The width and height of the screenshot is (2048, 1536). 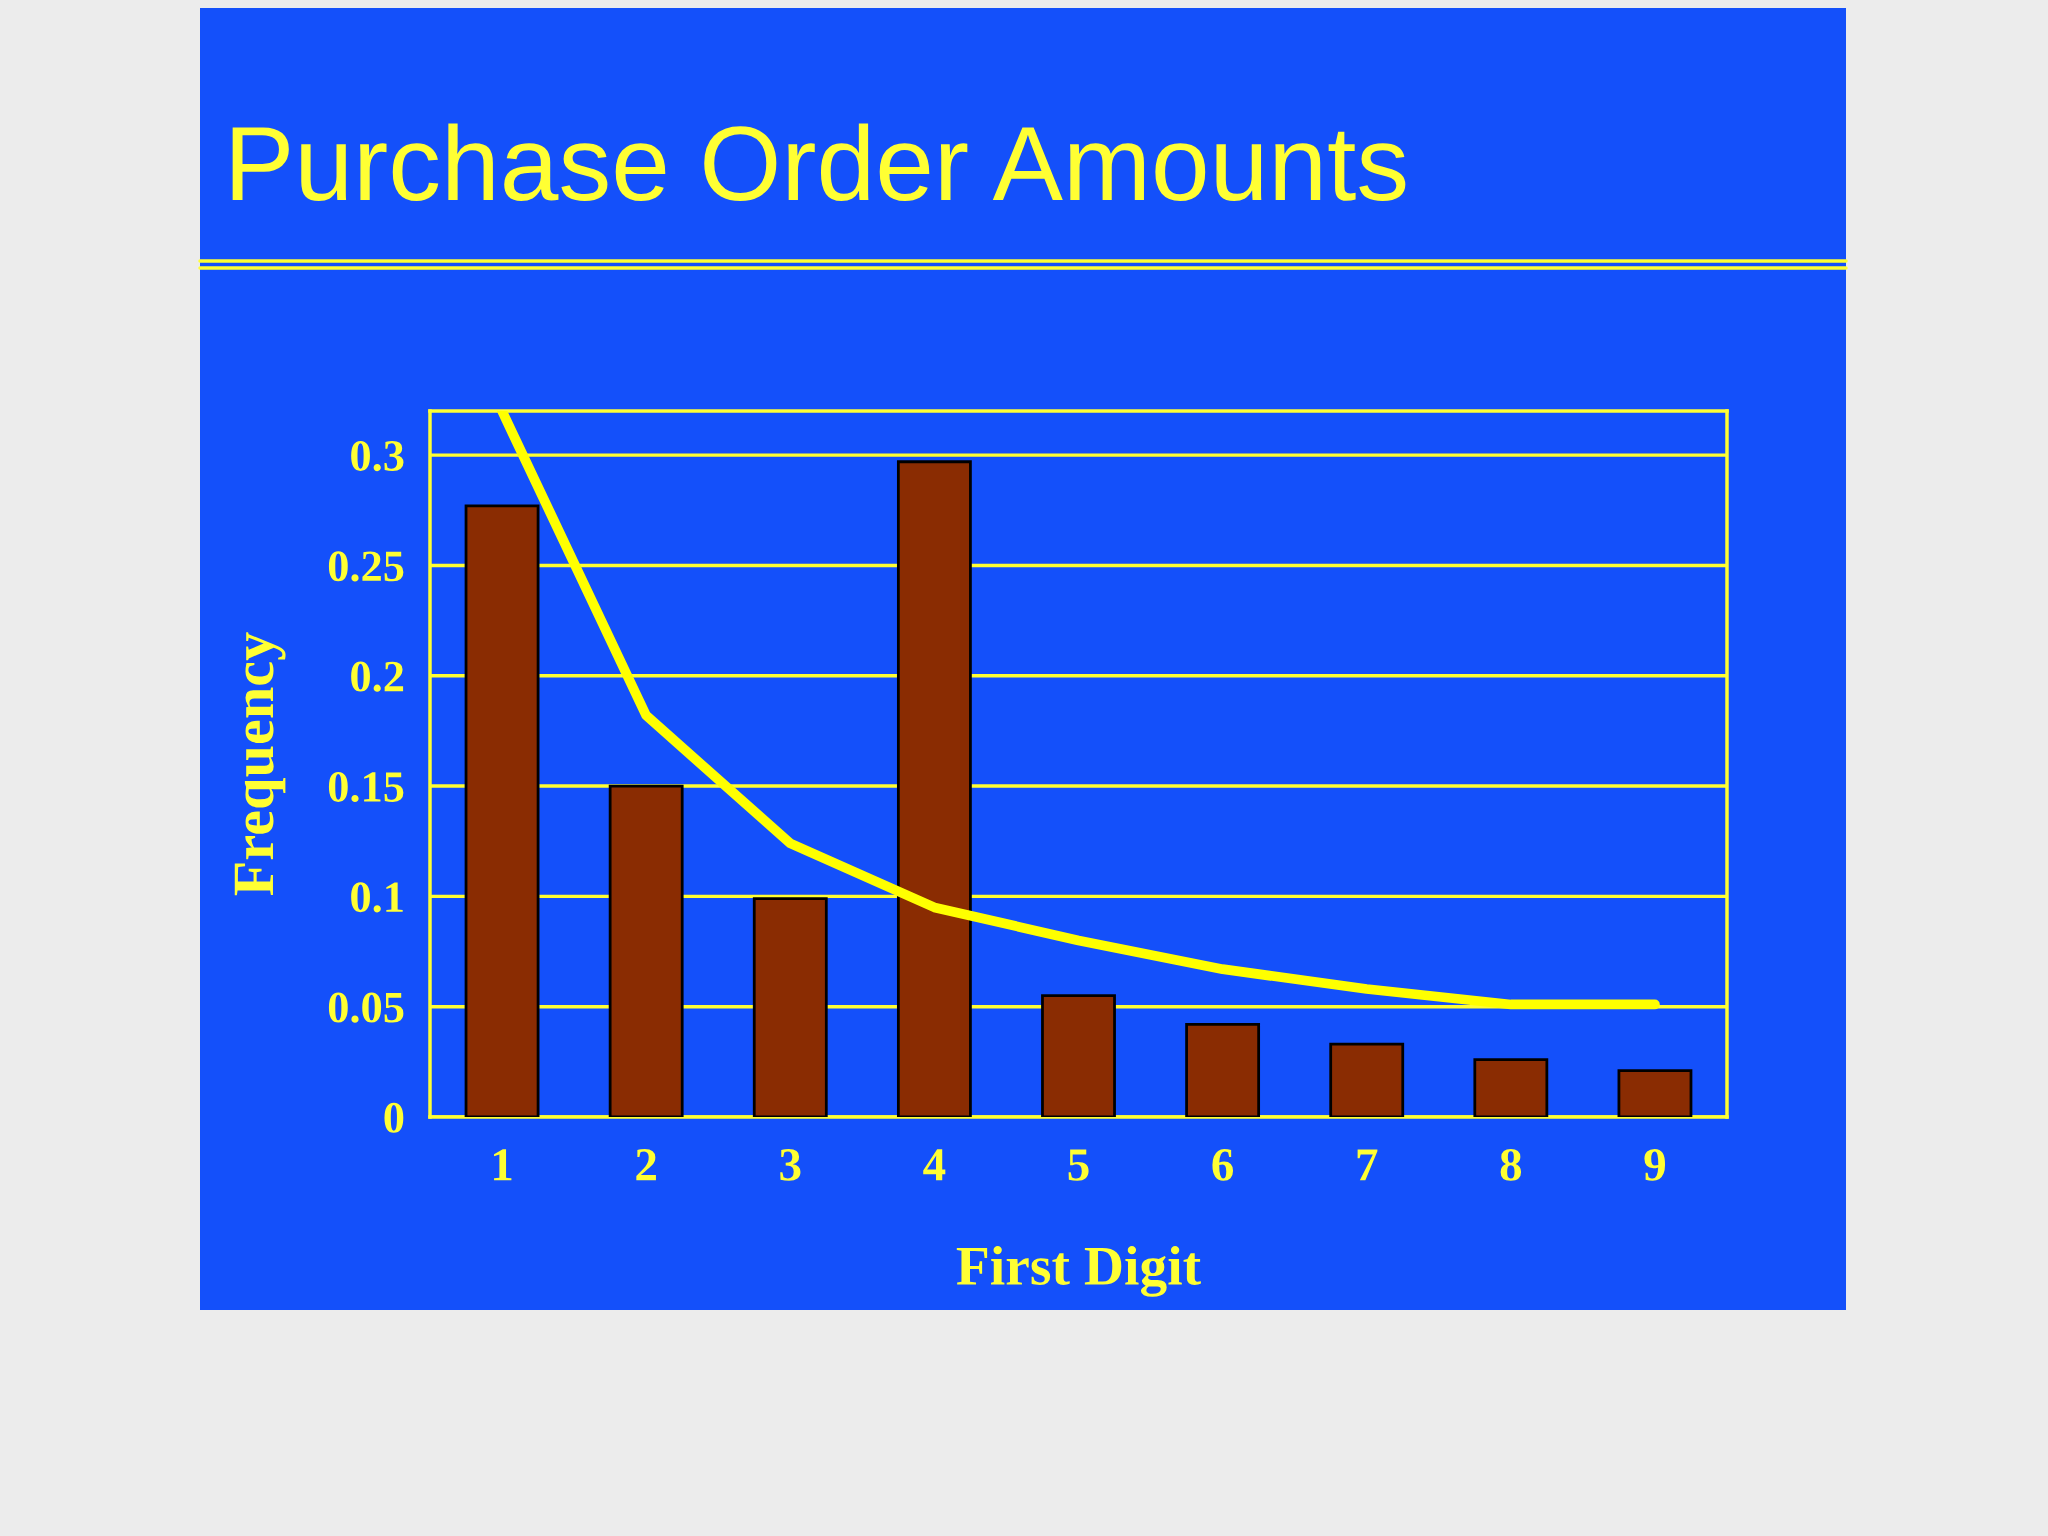 What do you see at coordinates (394, 1117) in the screenshot?
I see `y-tick-label: 0` at bounding box center [394, 1117].